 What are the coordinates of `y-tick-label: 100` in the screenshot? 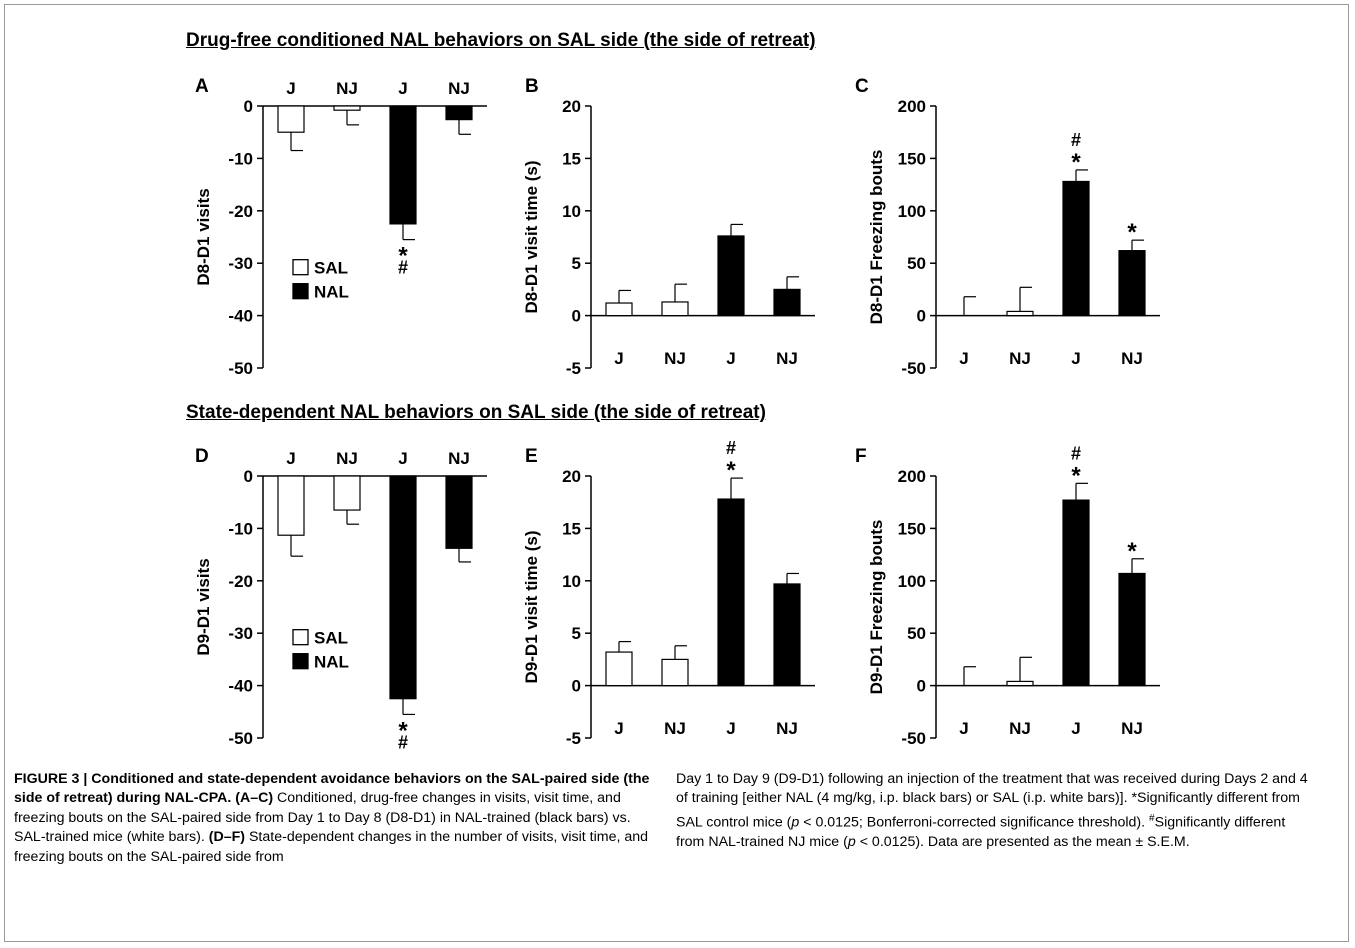 It's located at (912, 211).